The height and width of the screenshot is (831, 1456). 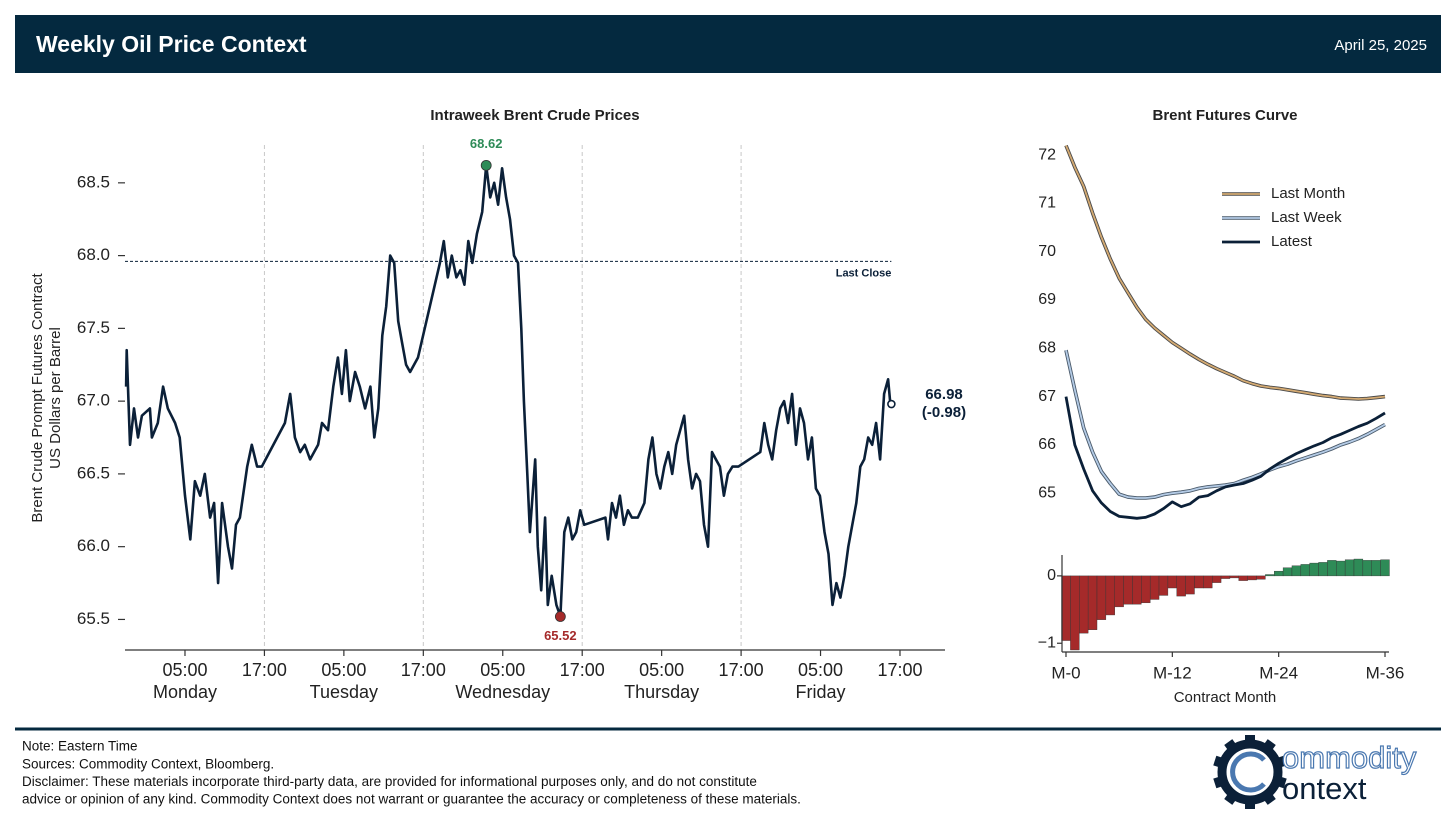 I want to click on gear-c, so click(x=1248, y=772).